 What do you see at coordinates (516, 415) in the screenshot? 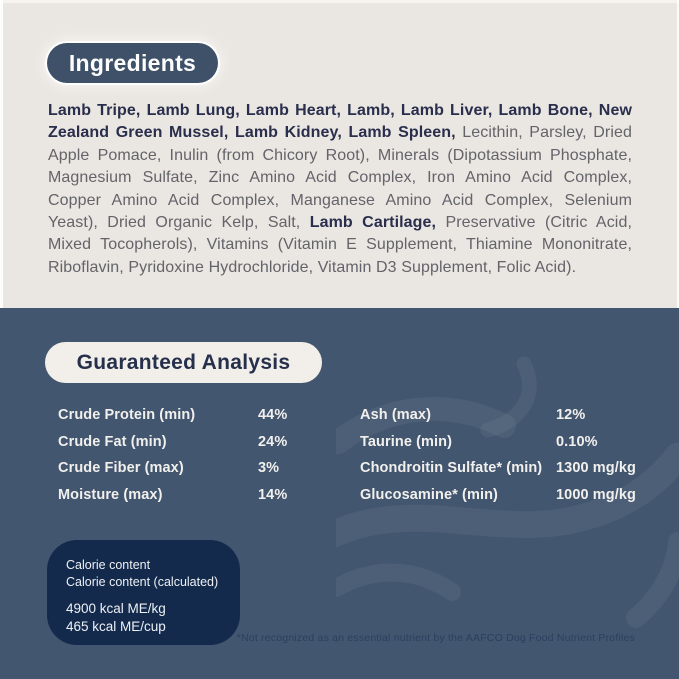
I see `analysis-row: Ash (max) 12%` at bounding box center [516, 415].